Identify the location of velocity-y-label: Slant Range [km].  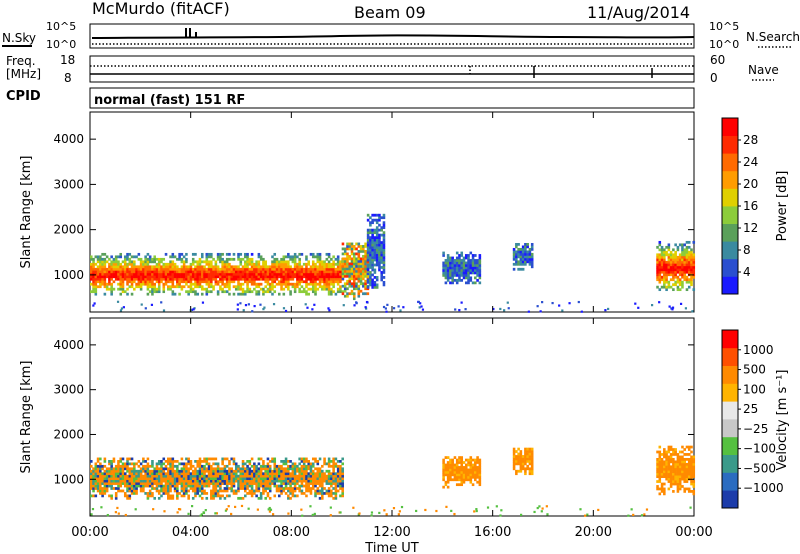
(26, 417).